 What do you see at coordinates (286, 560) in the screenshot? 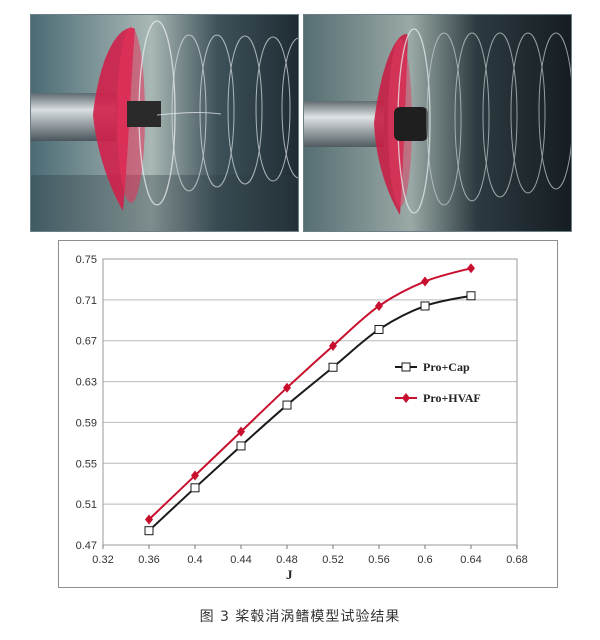
I see `x-tick-label: 0.48` at bounding box center [286, 560].